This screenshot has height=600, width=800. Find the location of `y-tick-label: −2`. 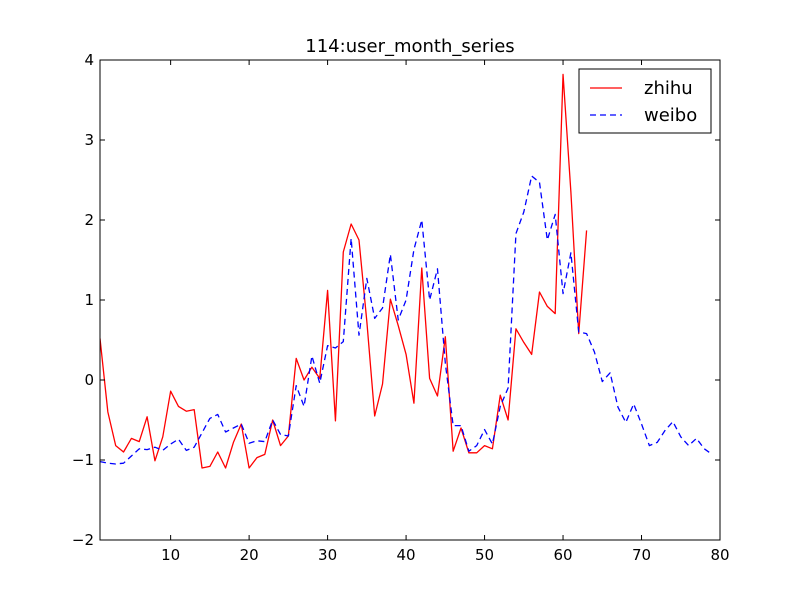

y-tick-label: −2 is located at coordinates (83, 540).